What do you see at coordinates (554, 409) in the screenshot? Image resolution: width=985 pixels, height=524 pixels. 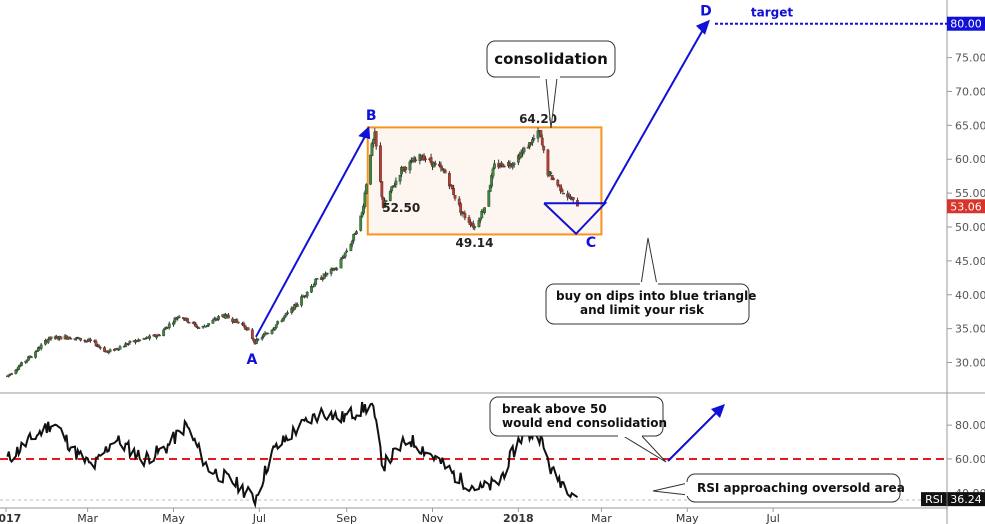 I see `break-callout-line1: break above 50` at bounding box center [554, 409].